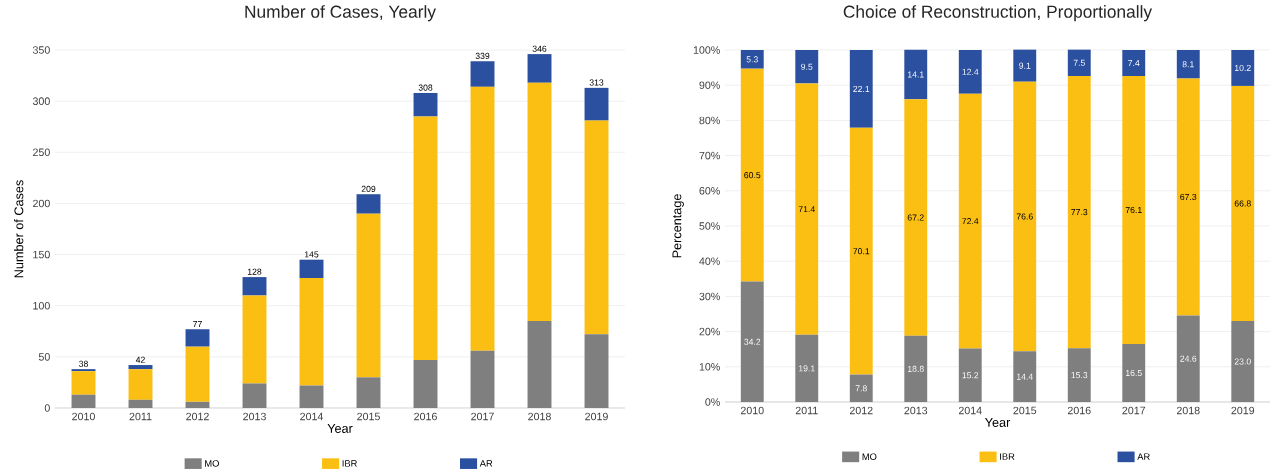  I want to click on y-tick-label: 0, so click(47, 408).